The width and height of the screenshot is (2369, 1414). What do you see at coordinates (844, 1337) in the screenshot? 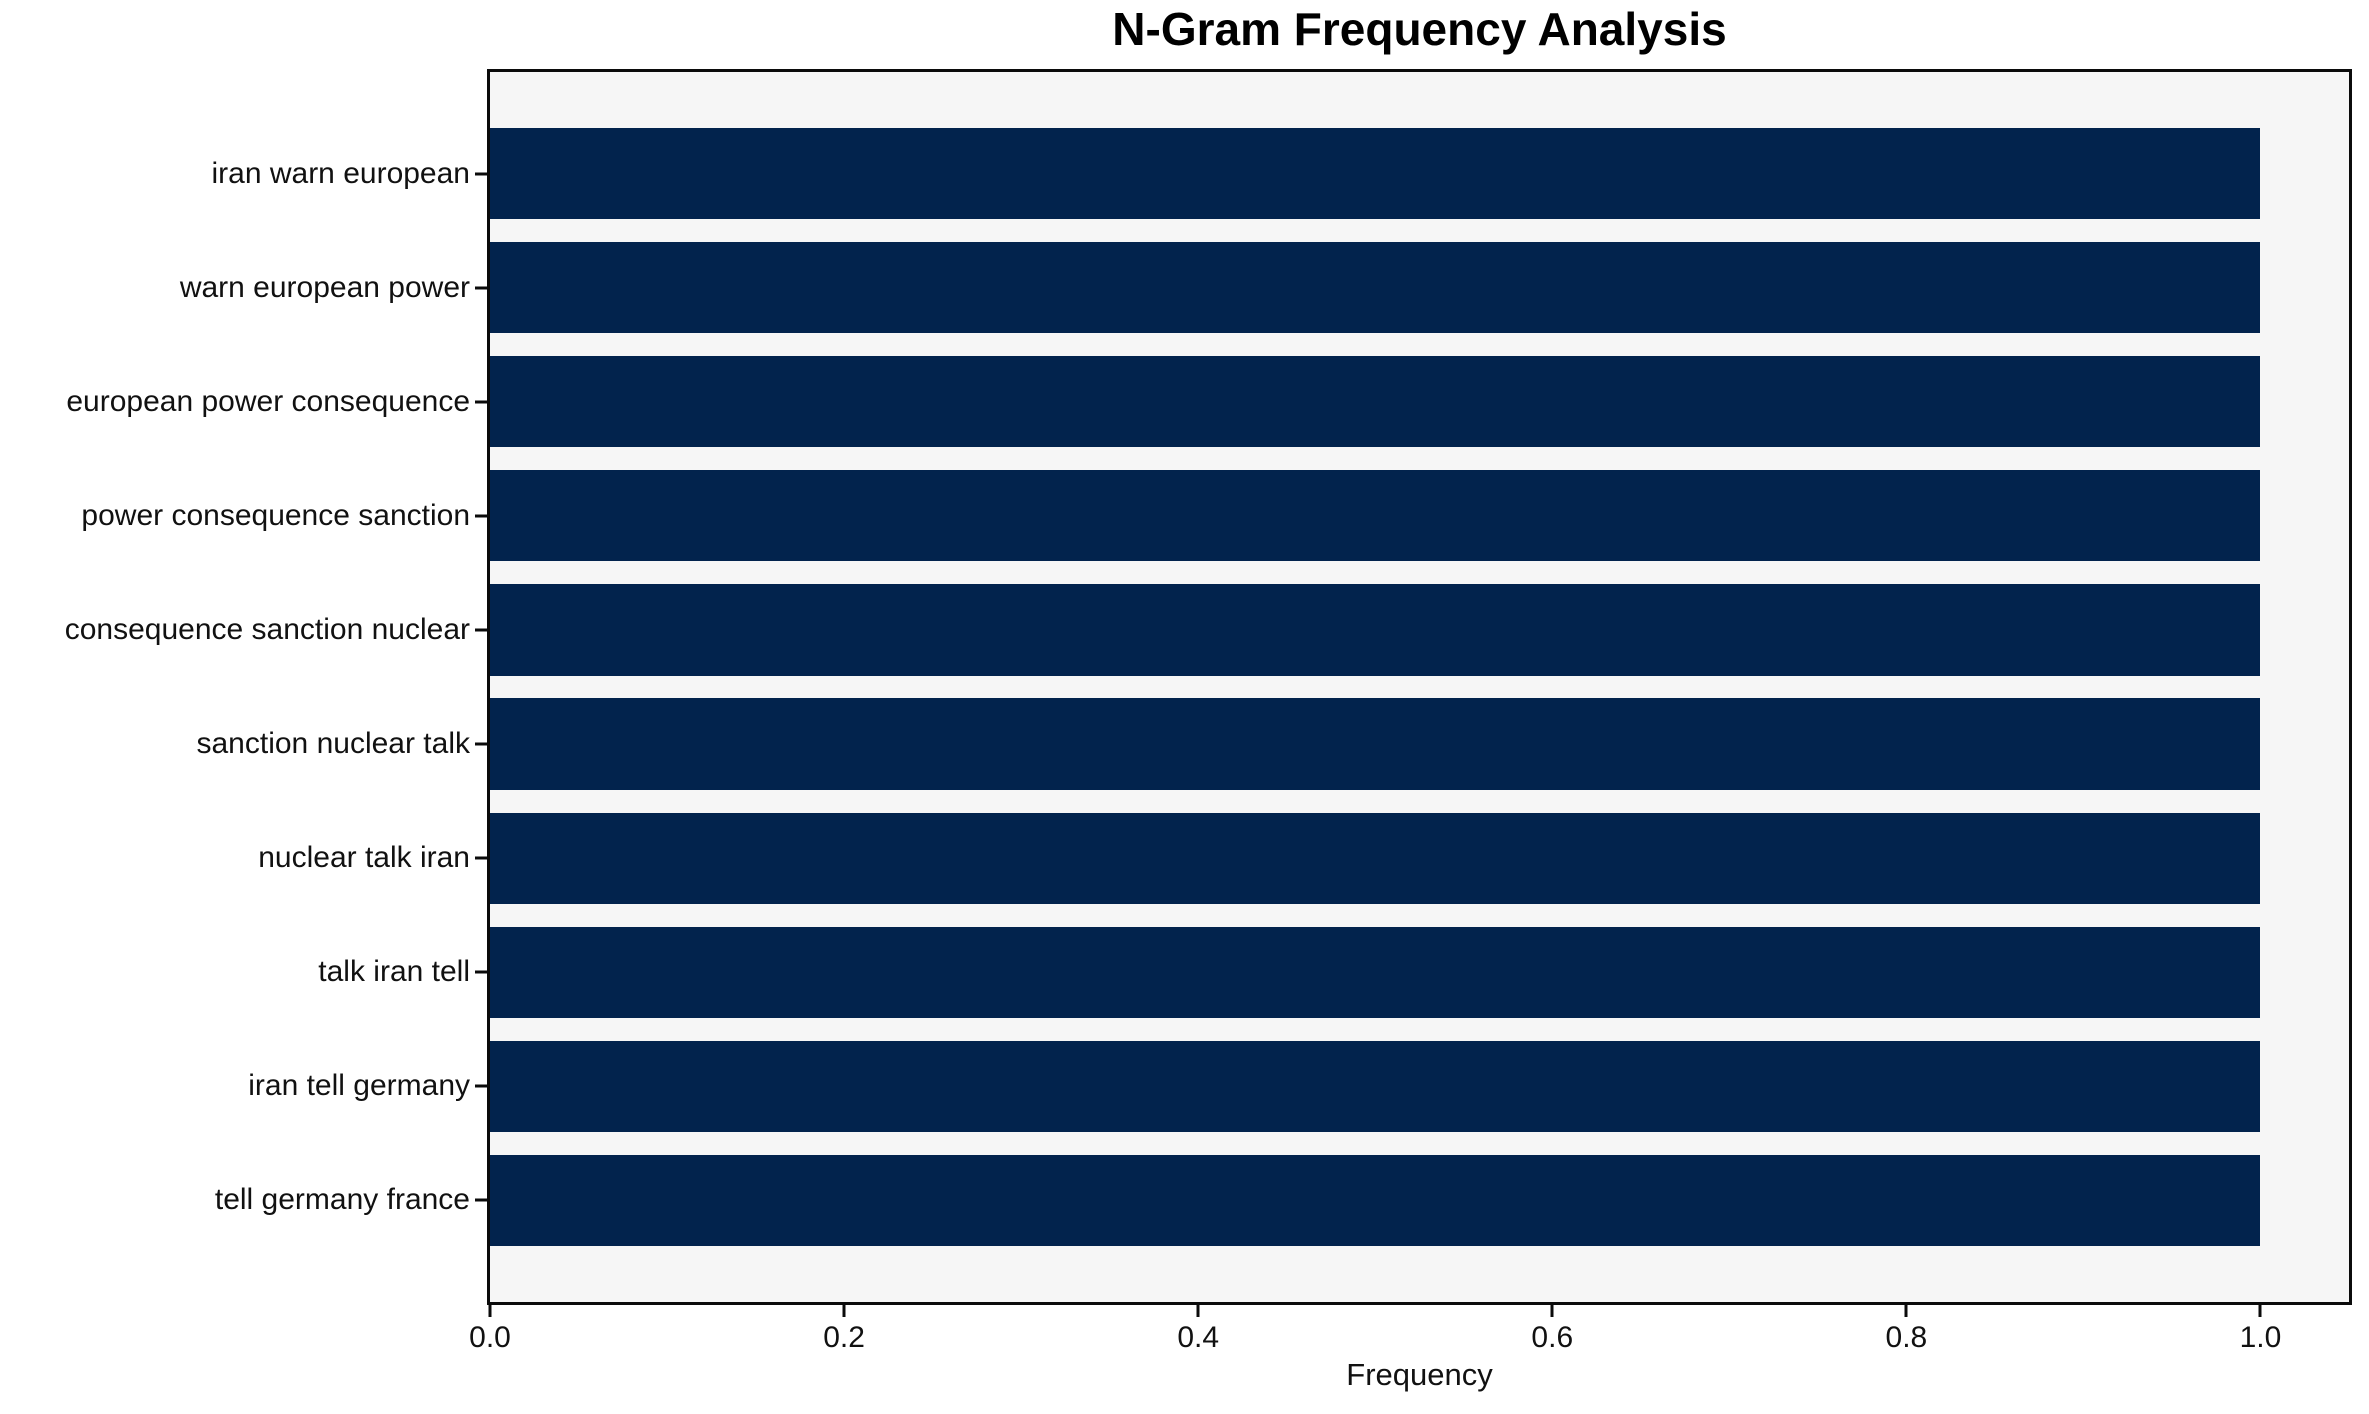
I see `x-axis-tick-label: 0.2` at bounding box center [844, 1337].